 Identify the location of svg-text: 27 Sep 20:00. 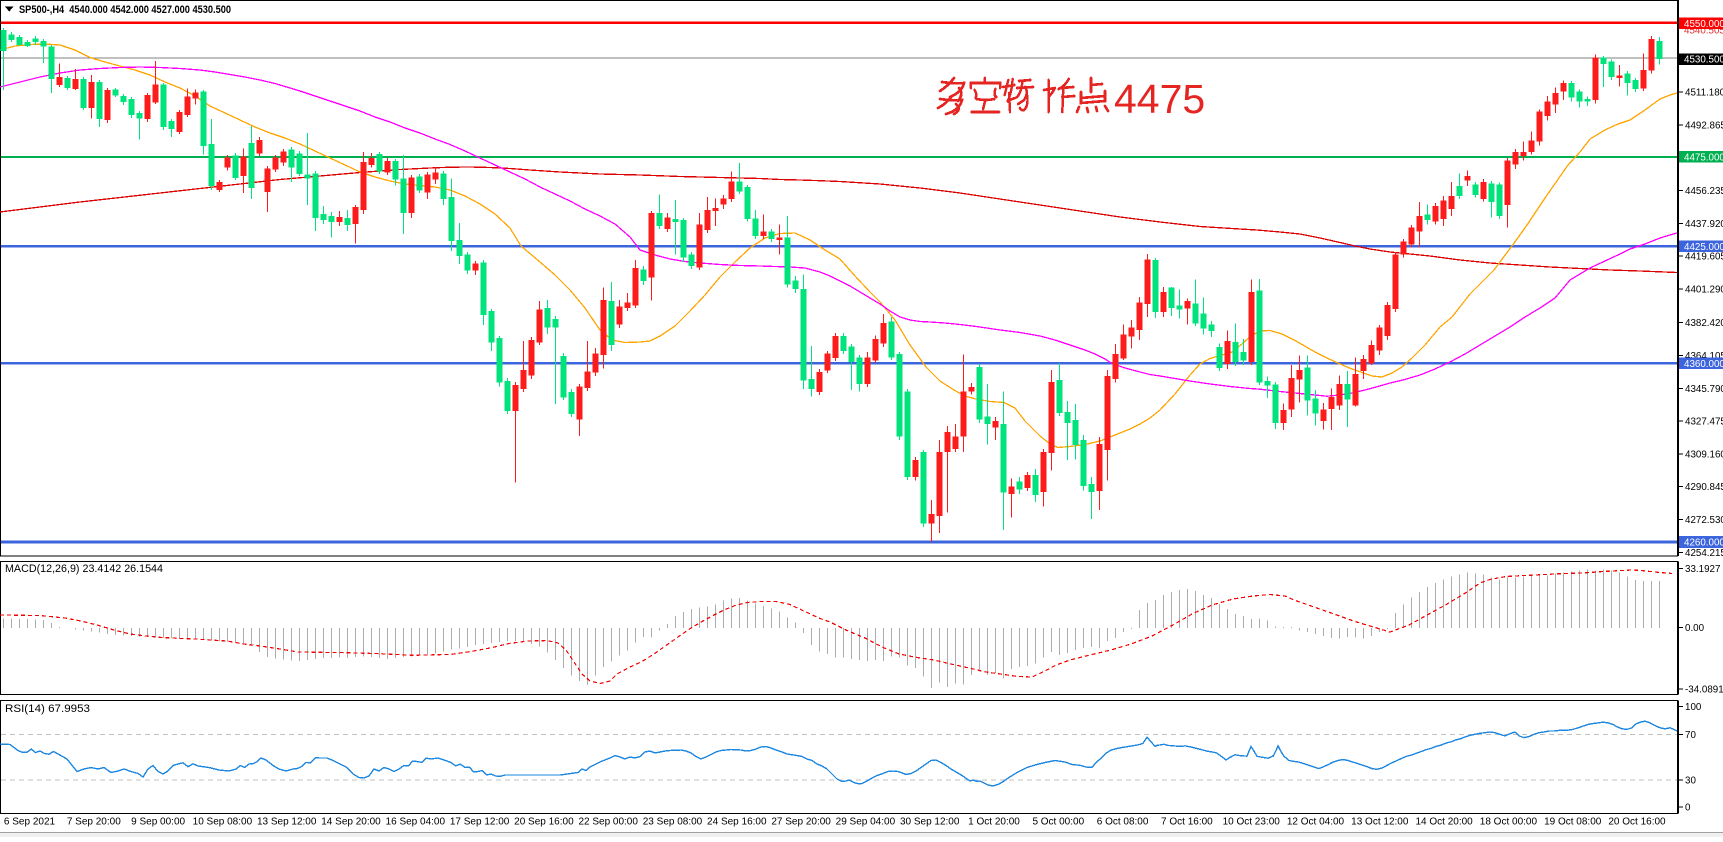
(801, 822).